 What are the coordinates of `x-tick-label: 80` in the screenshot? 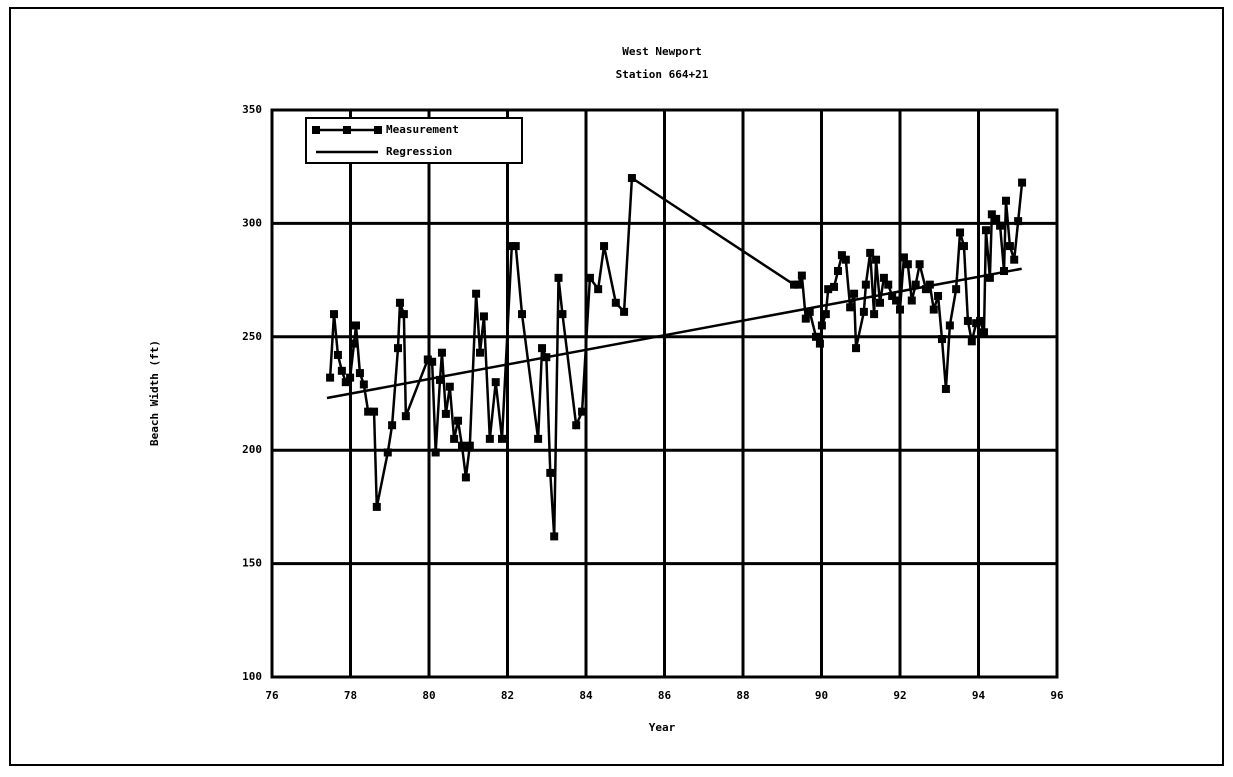 It's located at (428, 695).